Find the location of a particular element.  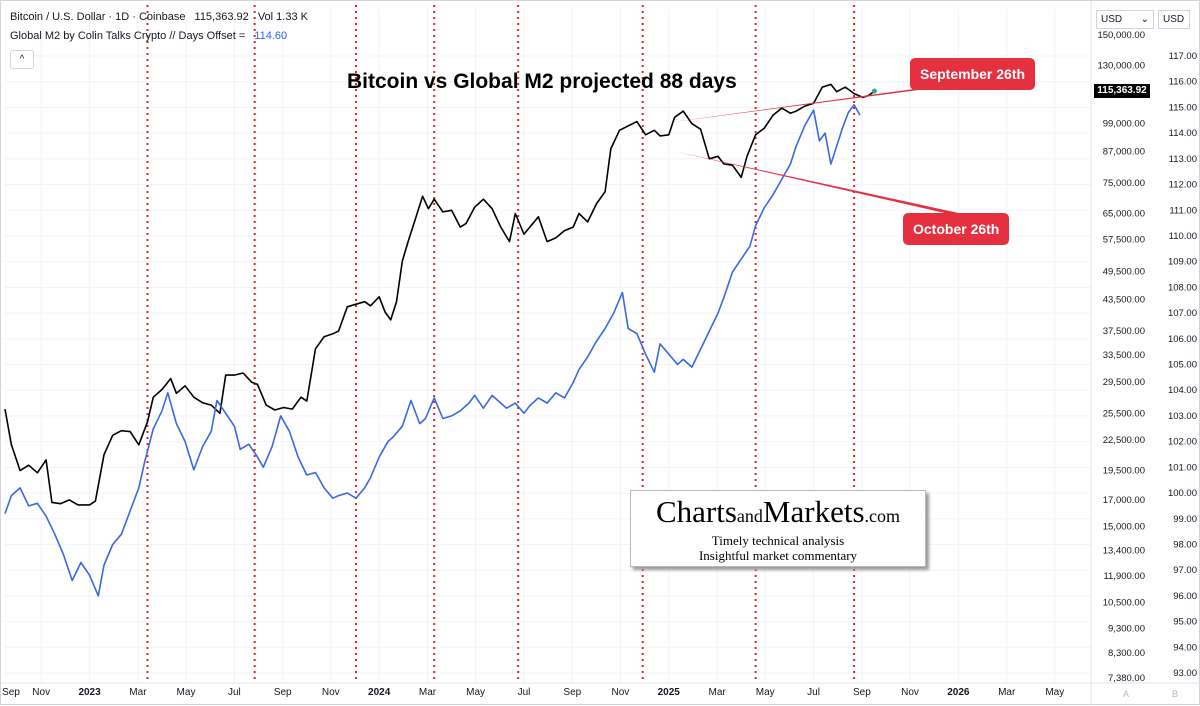

last-price: 115,363.92 is located at coordinates (221, 17).